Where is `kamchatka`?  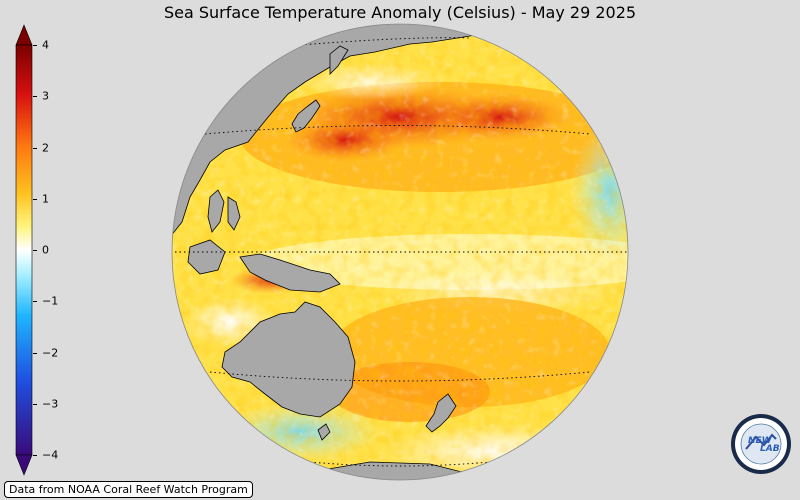 kamchatka is located at coordinates (339, 60).